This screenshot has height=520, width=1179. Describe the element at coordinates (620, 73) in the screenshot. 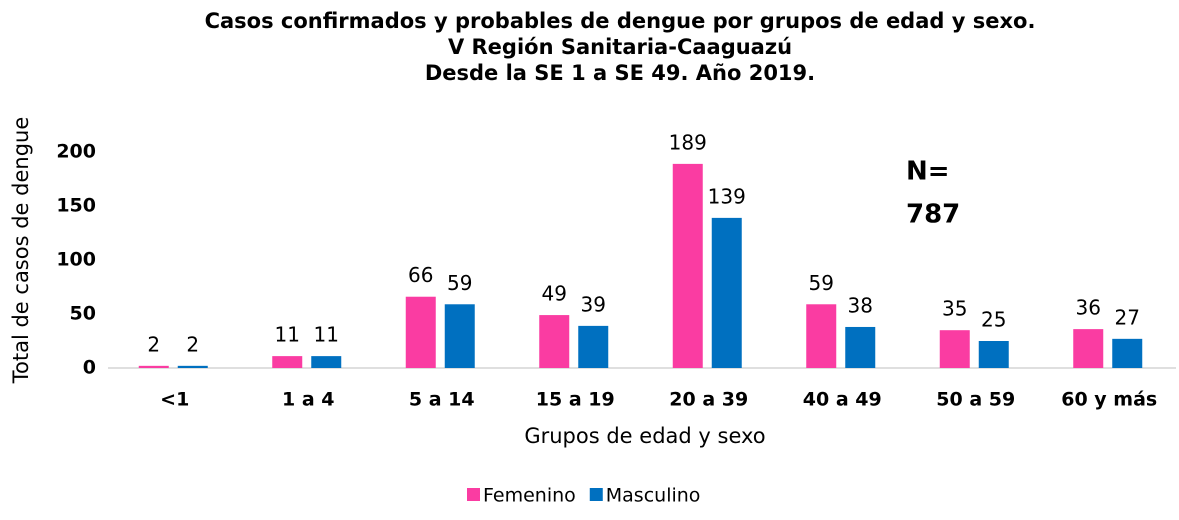

I see `chart-title: Desde la SE 1 a SE 49. Año 2019.` at that location.